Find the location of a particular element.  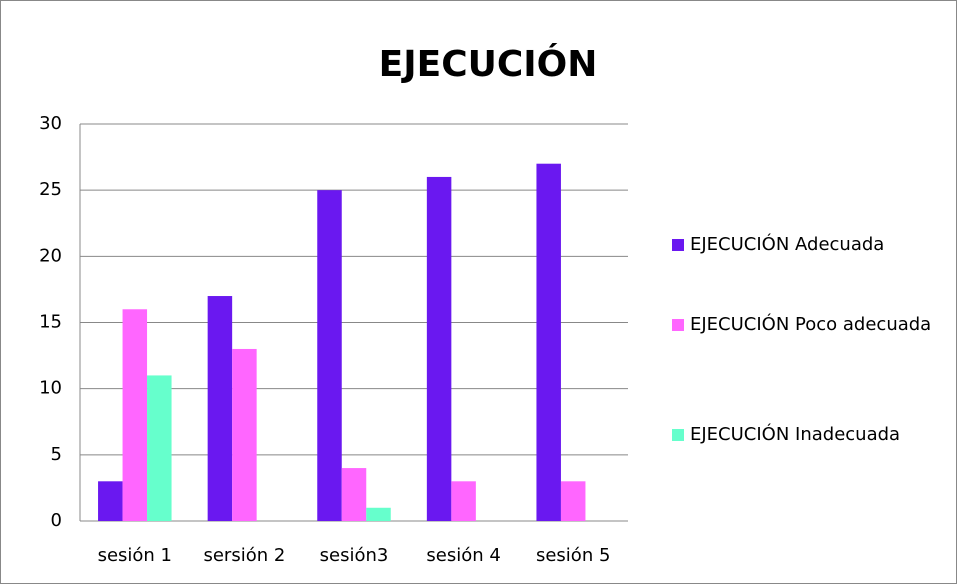

y-tick-label: 0 is located at coordinates (56, 520).